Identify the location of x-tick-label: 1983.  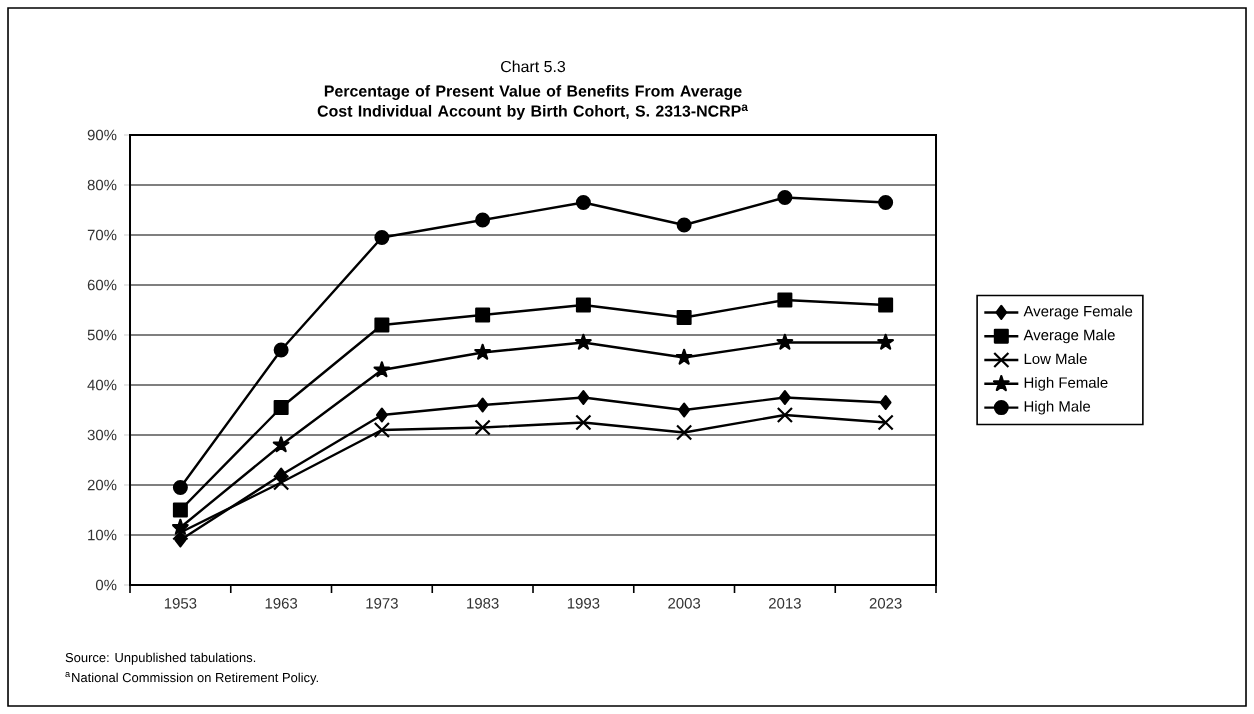
(483, 603).